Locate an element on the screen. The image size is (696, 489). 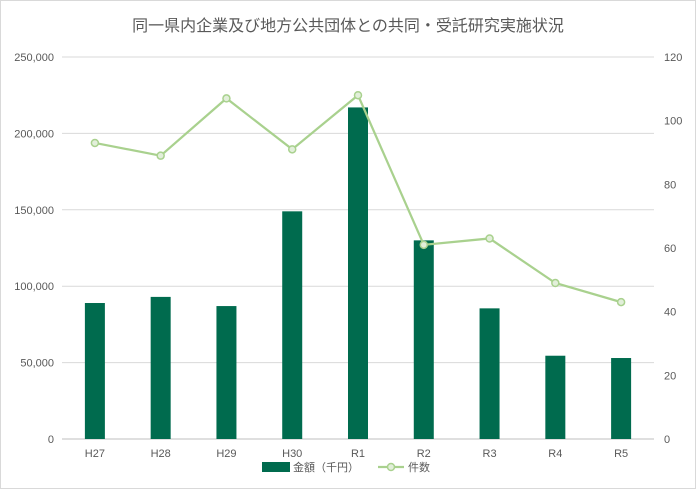
legend-bar-label: 金額（千円） is located at coordinates (326, 467).